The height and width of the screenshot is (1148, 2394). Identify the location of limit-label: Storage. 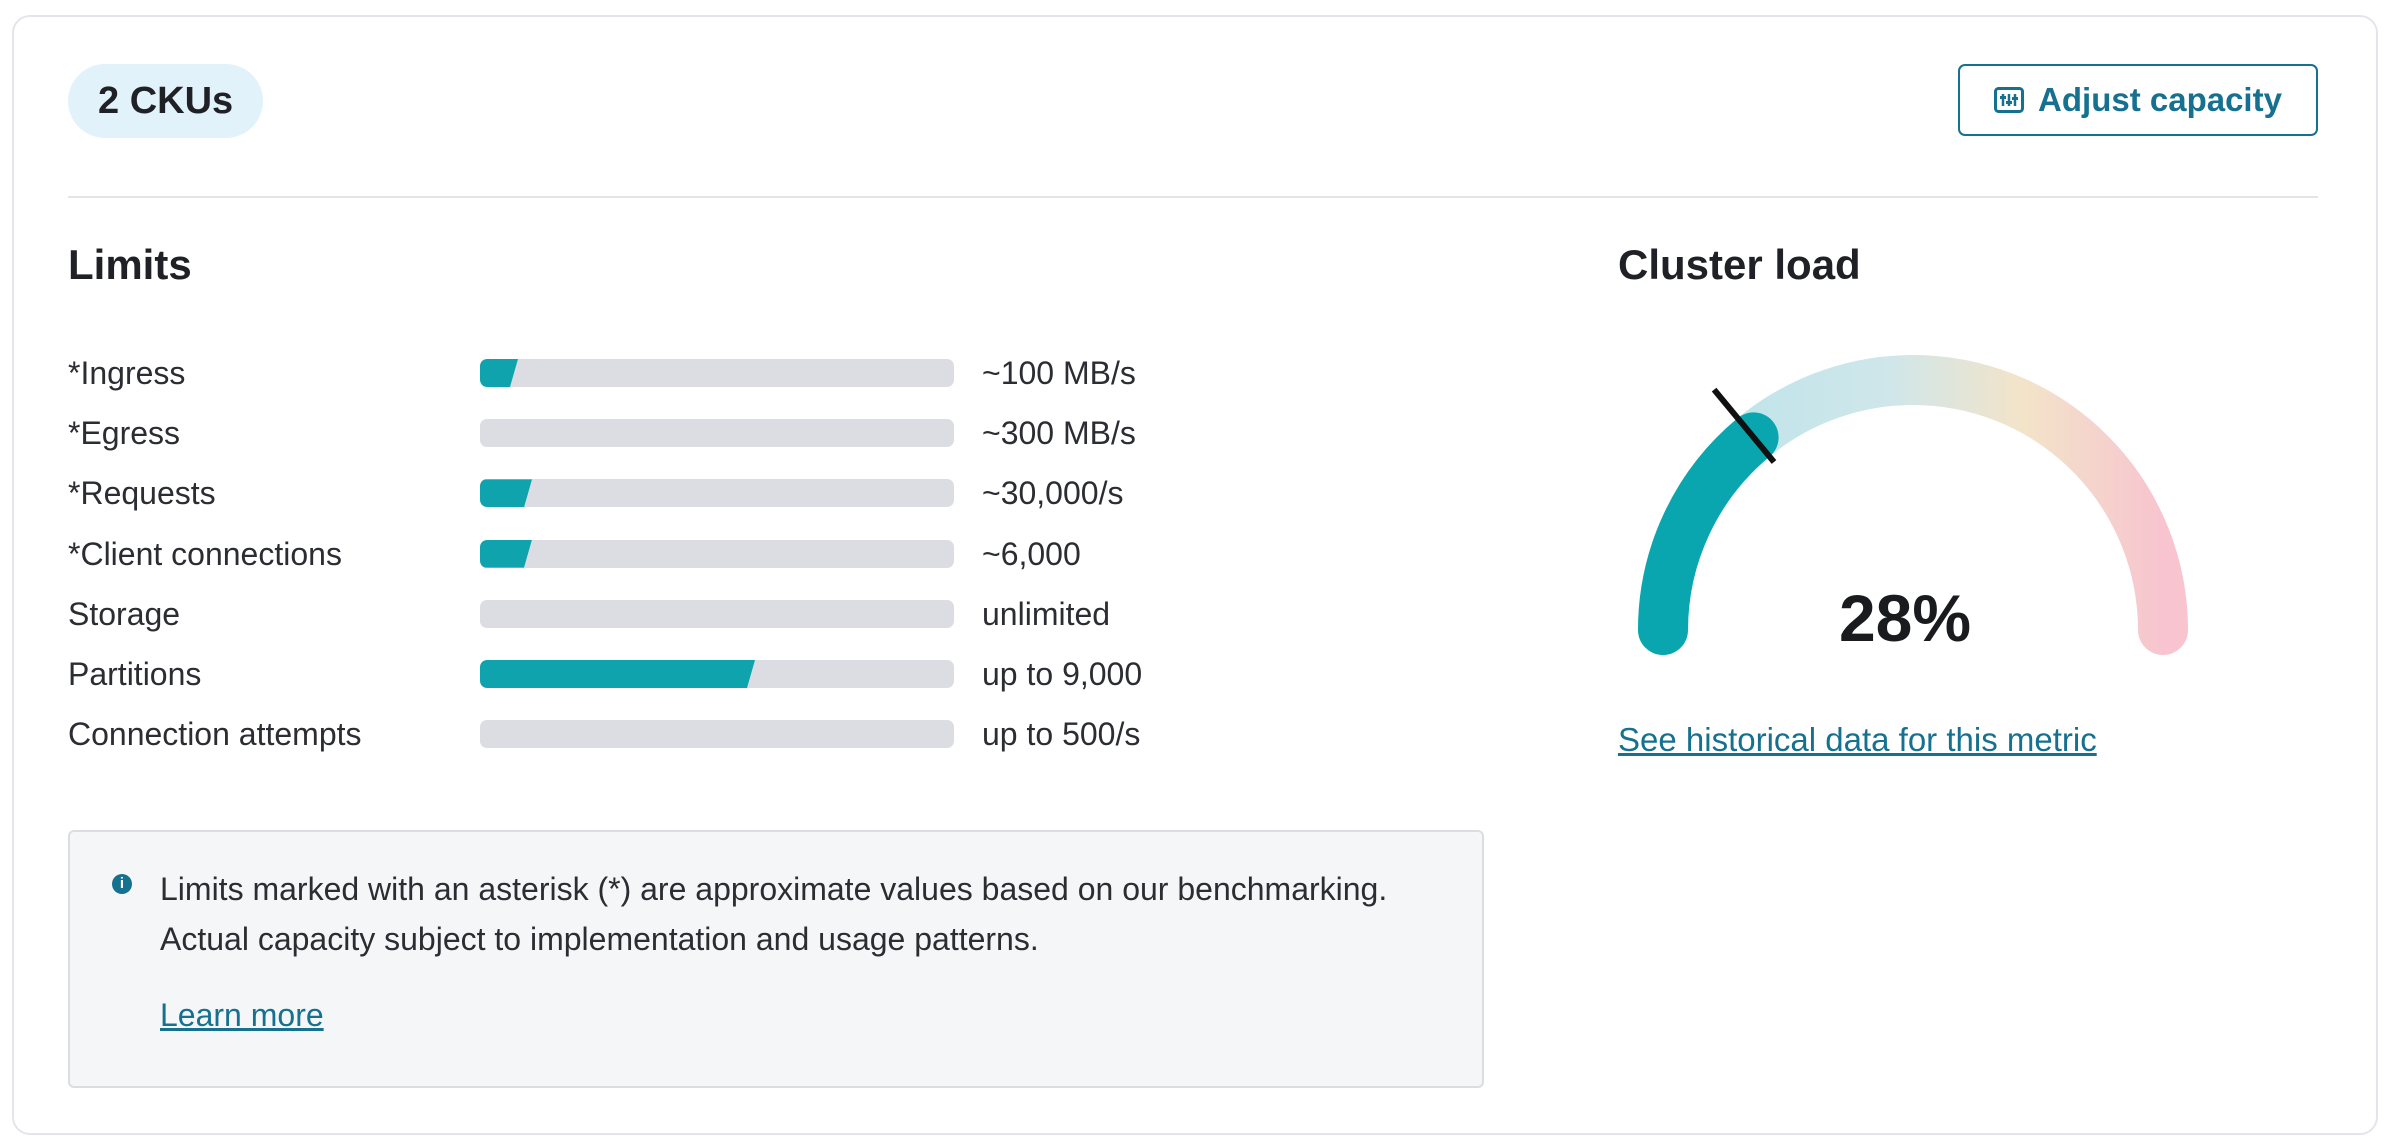
(124, 613).